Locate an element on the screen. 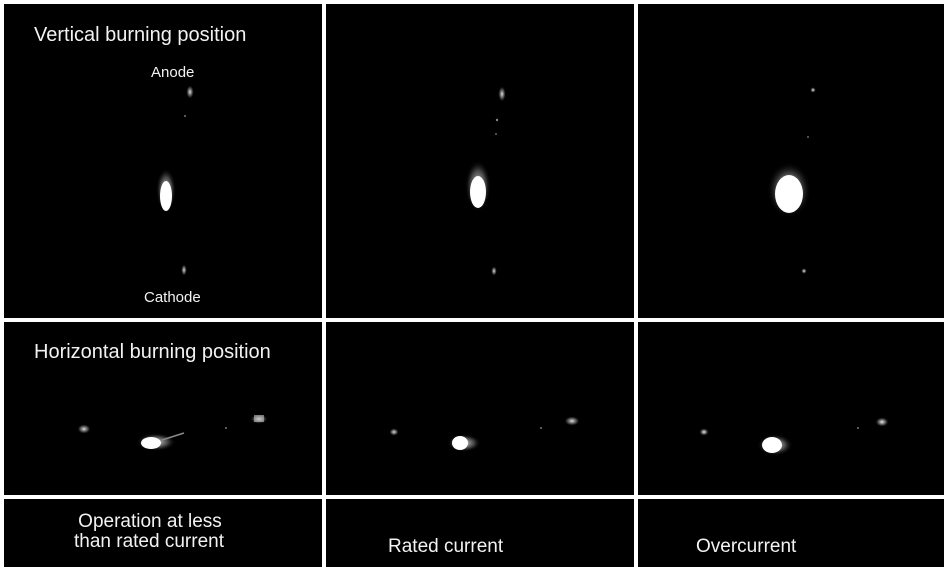  arc-tail is located at coordinates (173, 436).